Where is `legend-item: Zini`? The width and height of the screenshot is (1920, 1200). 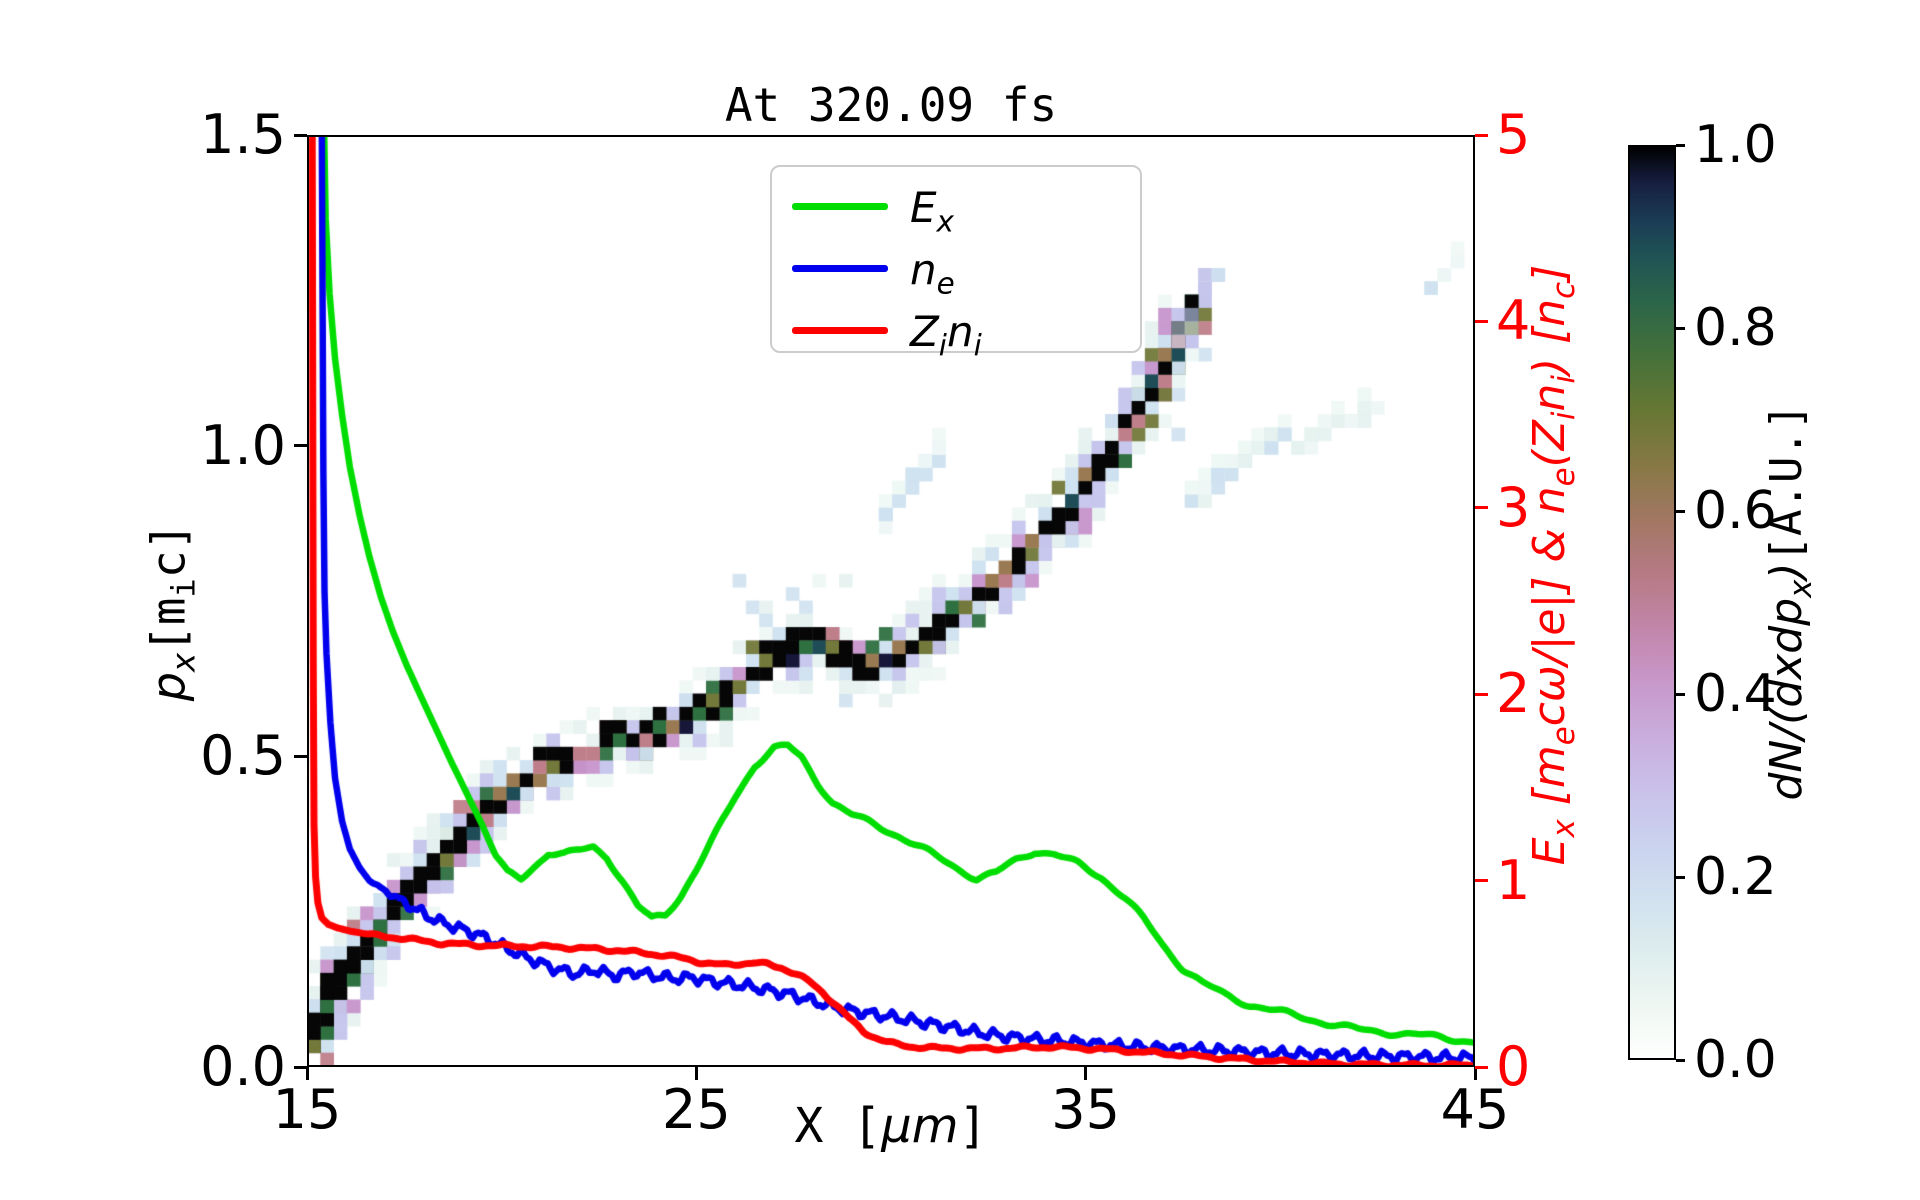
legend-item: Zini is located at coordinates (956, 331).